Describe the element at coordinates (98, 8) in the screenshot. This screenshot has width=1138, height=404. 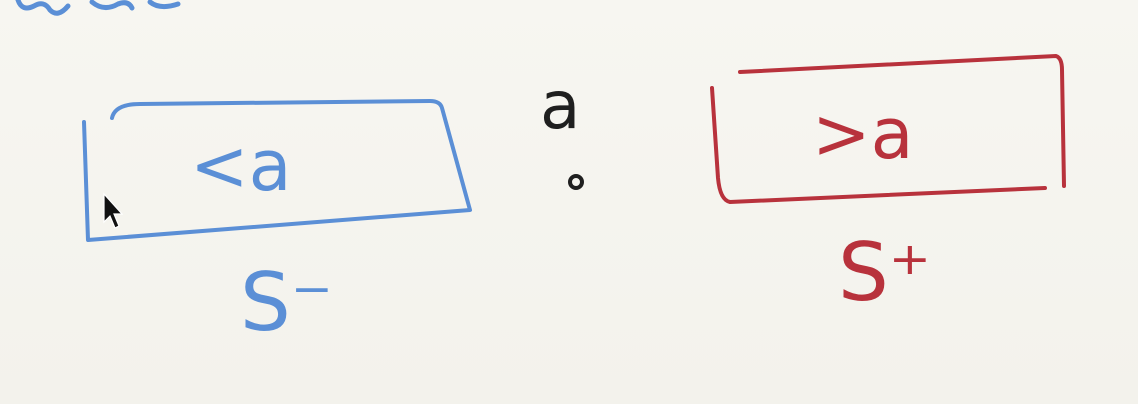
I see `top-handwriting-fragment` at that location.